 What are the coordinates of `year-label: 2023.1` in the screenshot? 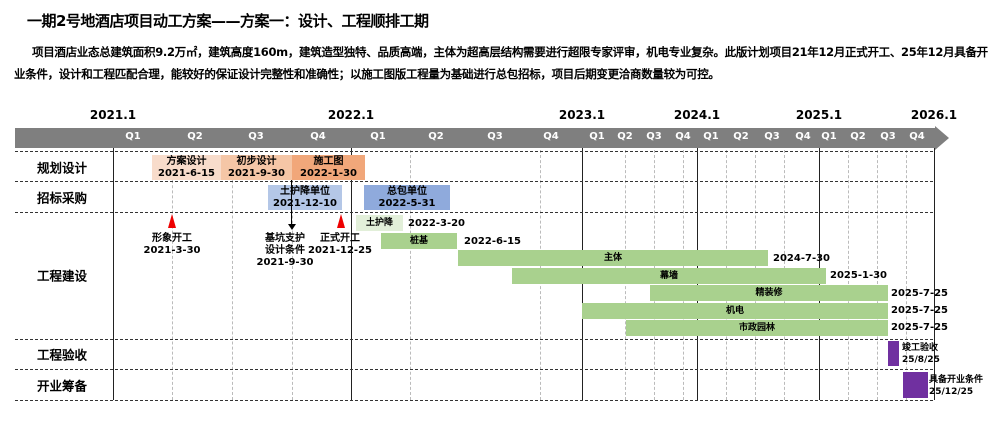 It's located at (582, 115).